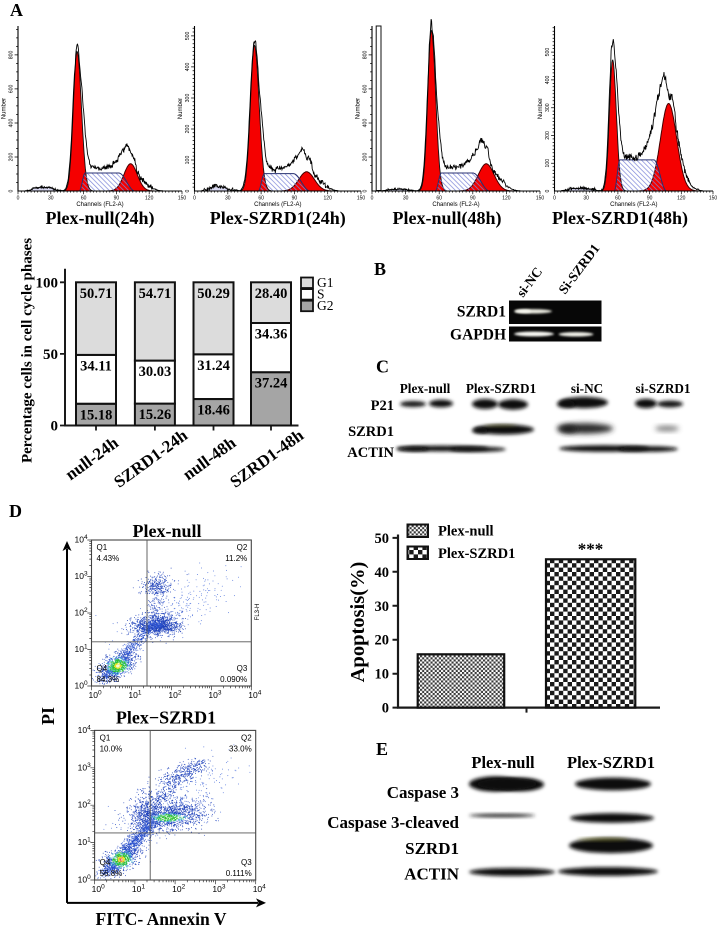  Describe the element at coordinates (663, 388) in the screenshot. I see `svg-text: si-SZRD1` at that location.